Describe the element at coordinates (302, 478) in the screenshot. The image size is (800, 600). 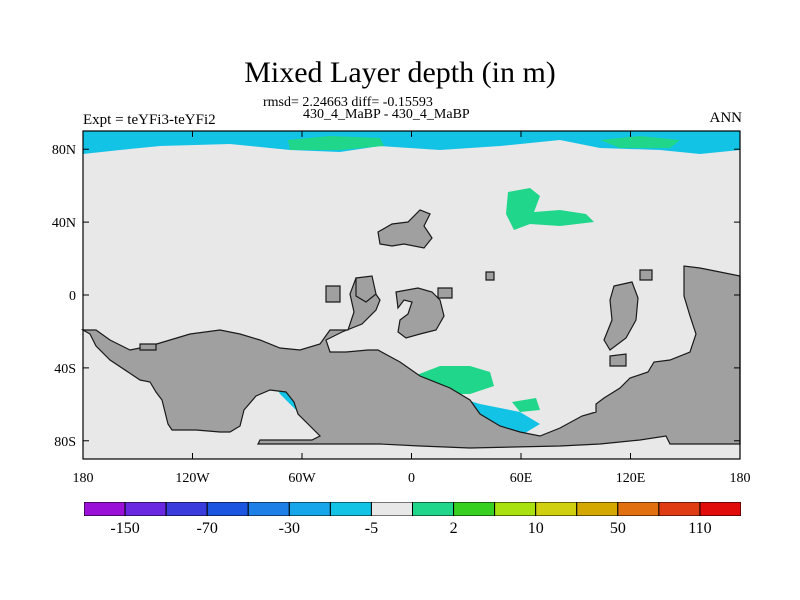
I see `lon-tick-label: 60W` at that location.